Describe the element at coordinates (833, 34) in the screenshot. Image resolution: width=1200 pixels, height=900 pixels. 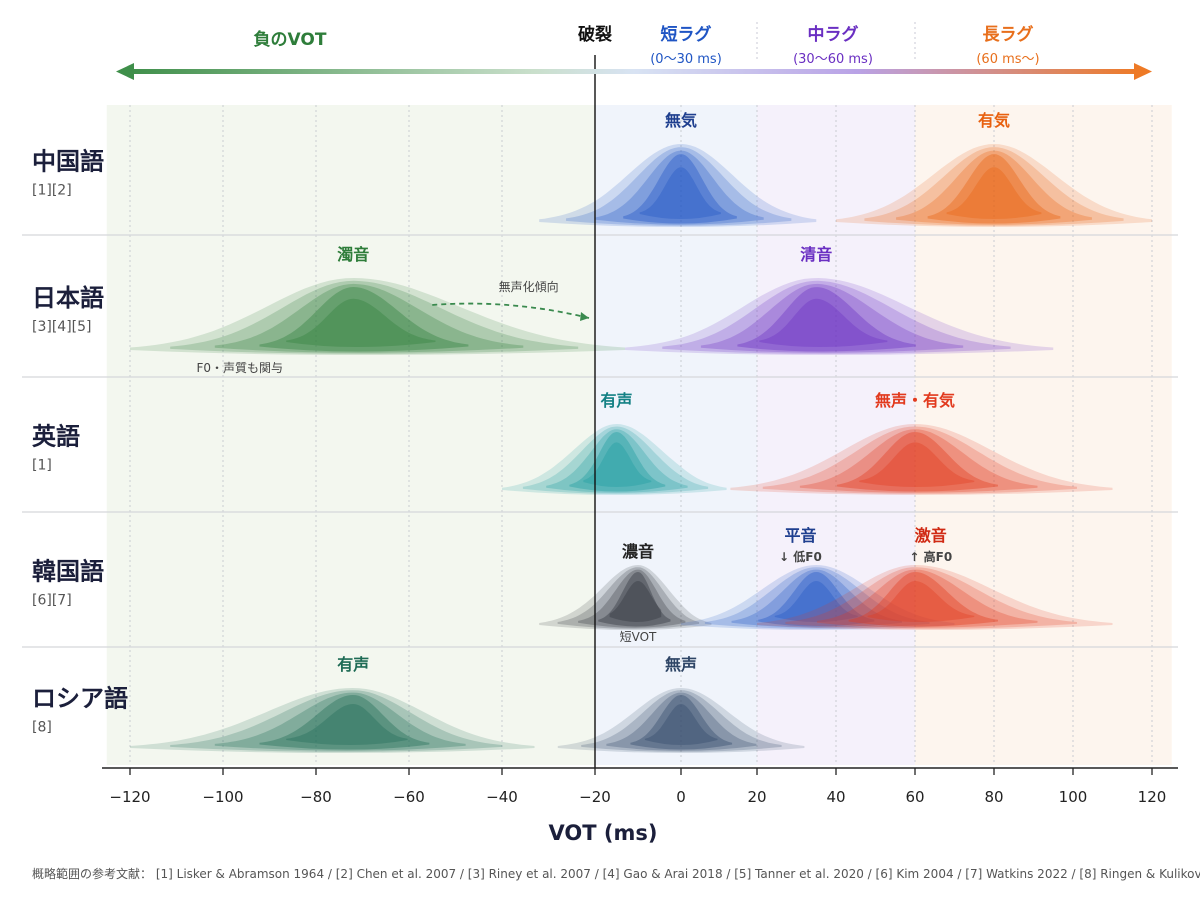
I see `zone-title-mid: 中ラグ` at that location.